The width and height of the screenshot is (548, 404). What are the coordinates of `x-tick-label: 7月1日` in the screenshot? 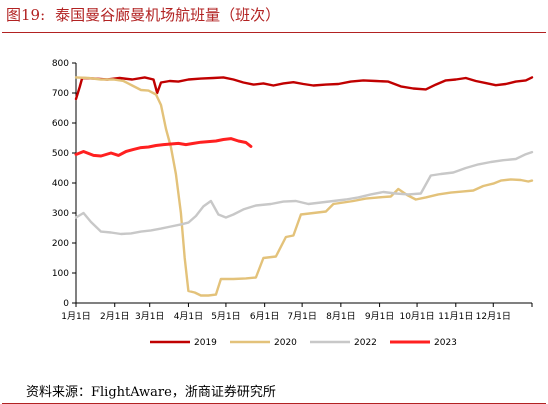 It's located at (301, 316).